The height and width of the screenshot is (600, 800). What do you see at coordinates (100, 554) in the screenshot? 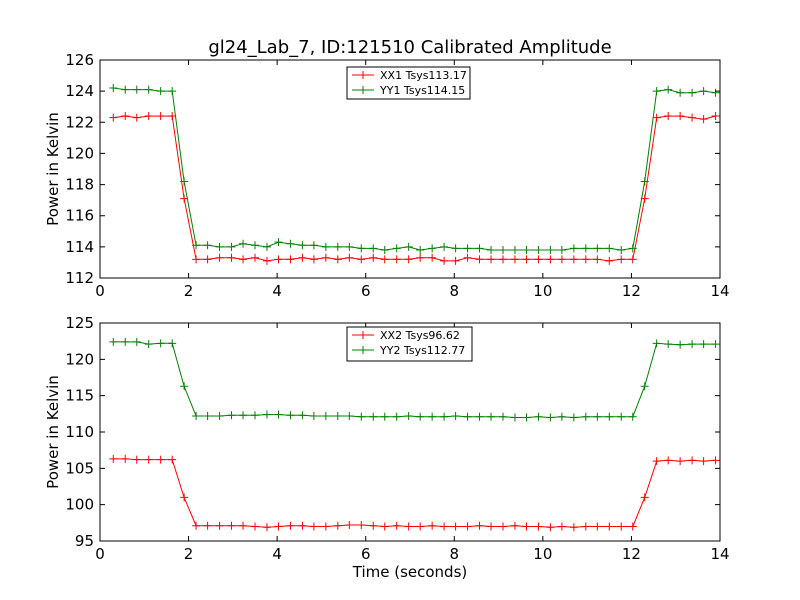
I see `x-tick-label: 0` at bounding box center [100, 554].